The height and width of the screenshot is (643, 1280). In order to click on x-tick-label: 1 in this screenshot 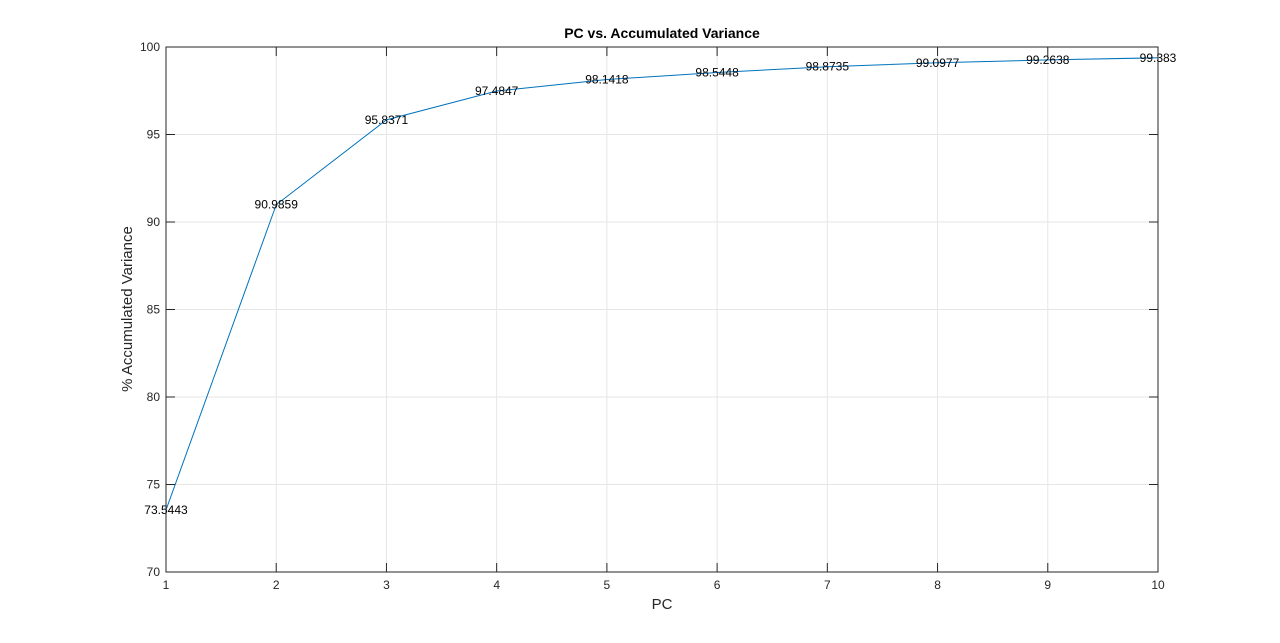, I will do `click(166, 585)`.